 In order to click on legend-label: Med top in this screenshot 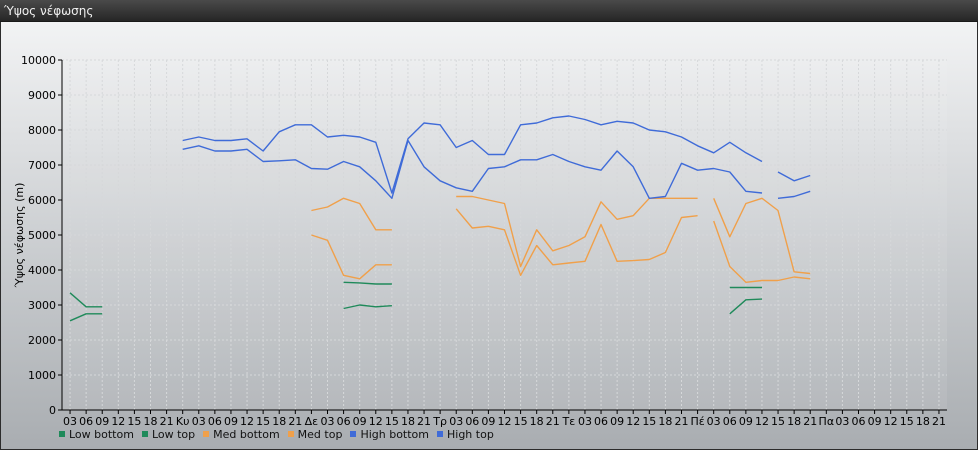, I will do `click(320, 434)`.